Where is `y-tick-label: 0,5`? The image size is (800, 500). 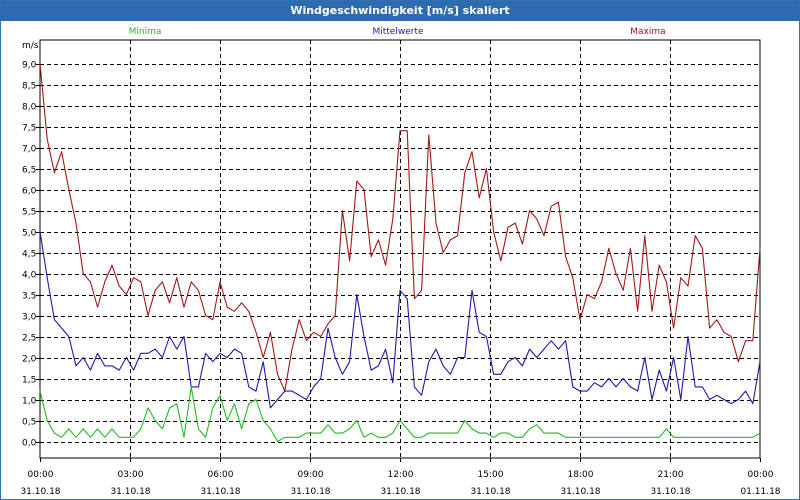
y-tick-label: 0,5 is located at coordinates (29, 423).